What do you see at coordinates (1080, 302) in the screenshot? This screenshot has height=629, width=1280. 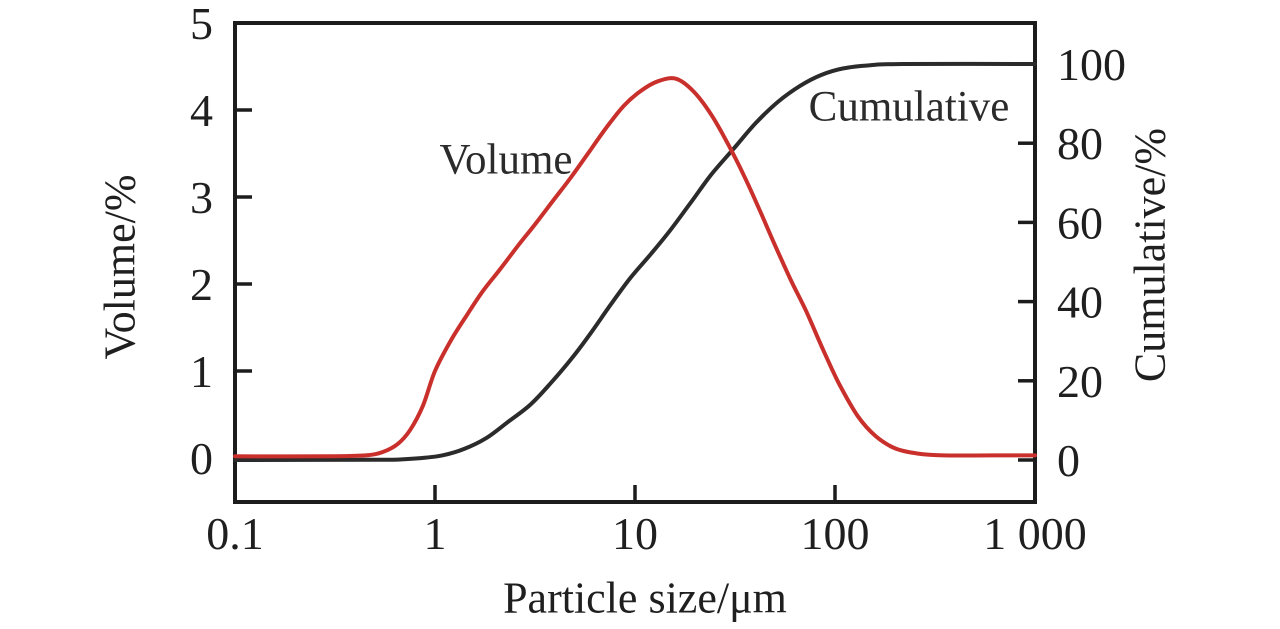 I see `right-tick-label: 40` at bounding box center [1080, 302].